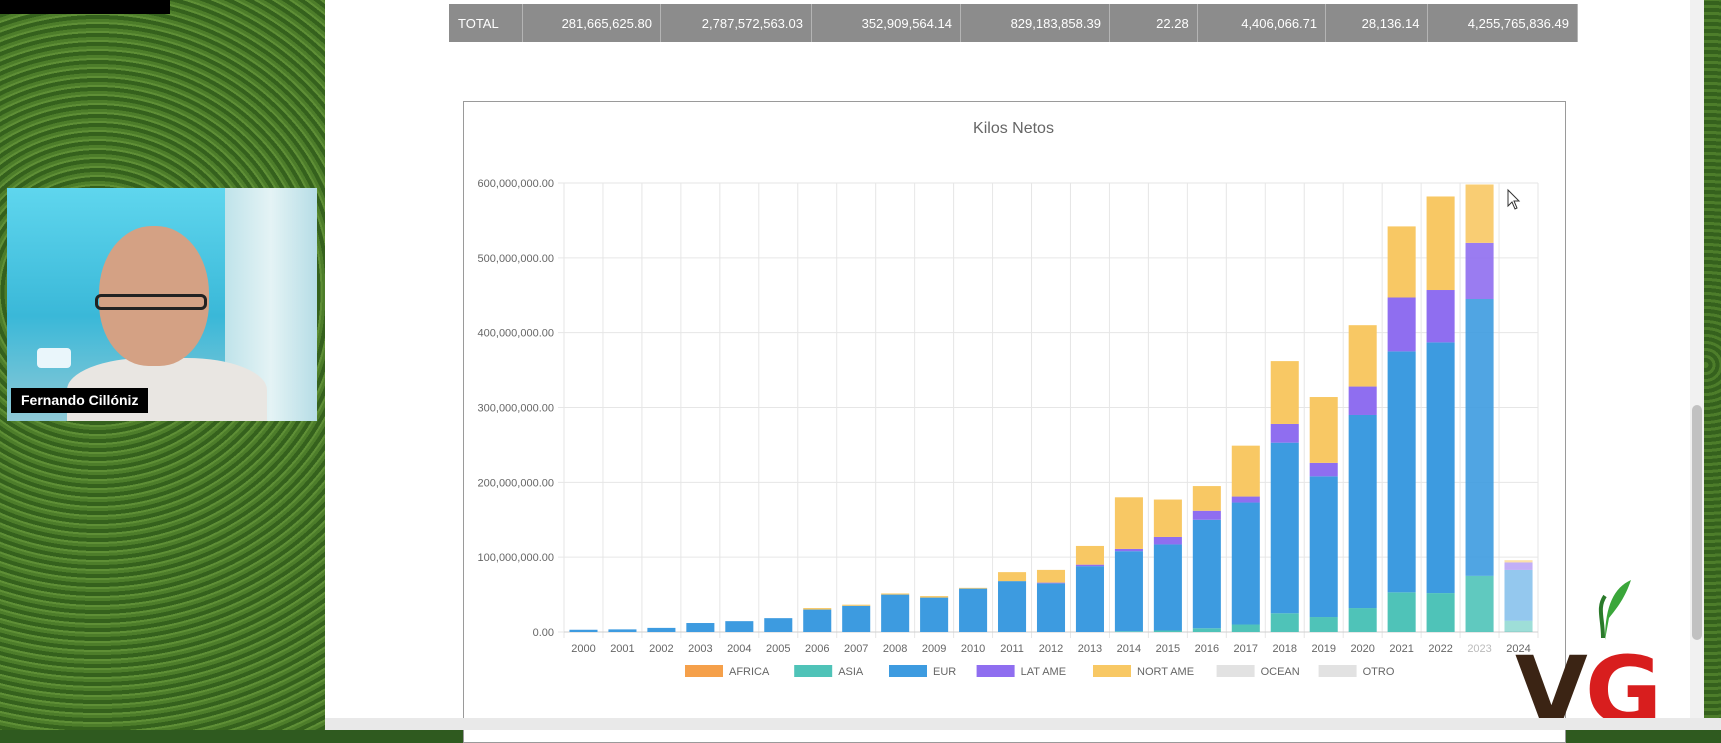 The height and width of the screenshot is (743, 1721). Describe the element at coordinates (1012, 649) in the screenshot. I see `x-tick-label: 2011` at that location.